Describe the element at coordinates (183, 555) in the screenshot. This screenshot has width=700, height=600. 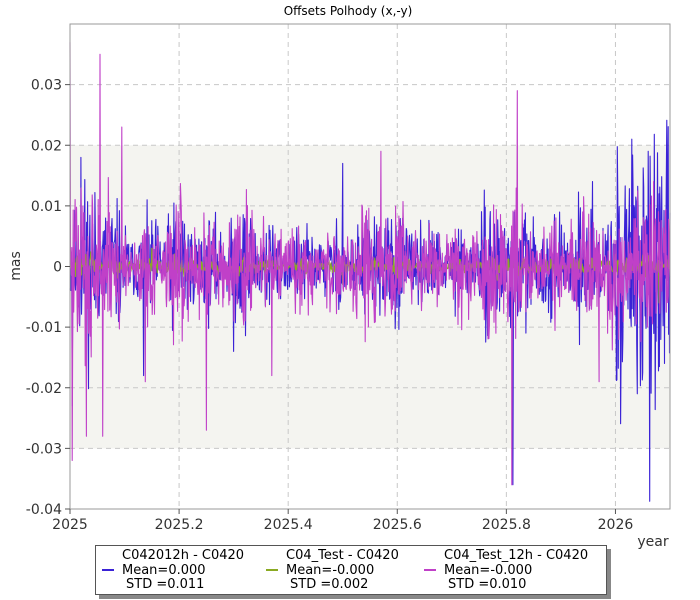
I see `legend-series-name: C042012h - C0420` at that location.